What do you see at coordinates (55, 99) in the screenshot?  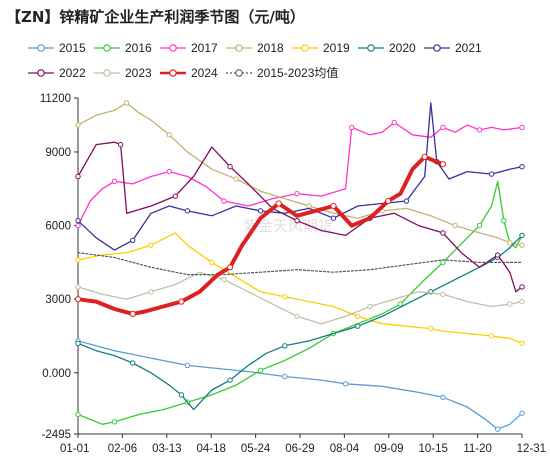 I see `y-tick-label: 11200` at bounding box center [55, 99].